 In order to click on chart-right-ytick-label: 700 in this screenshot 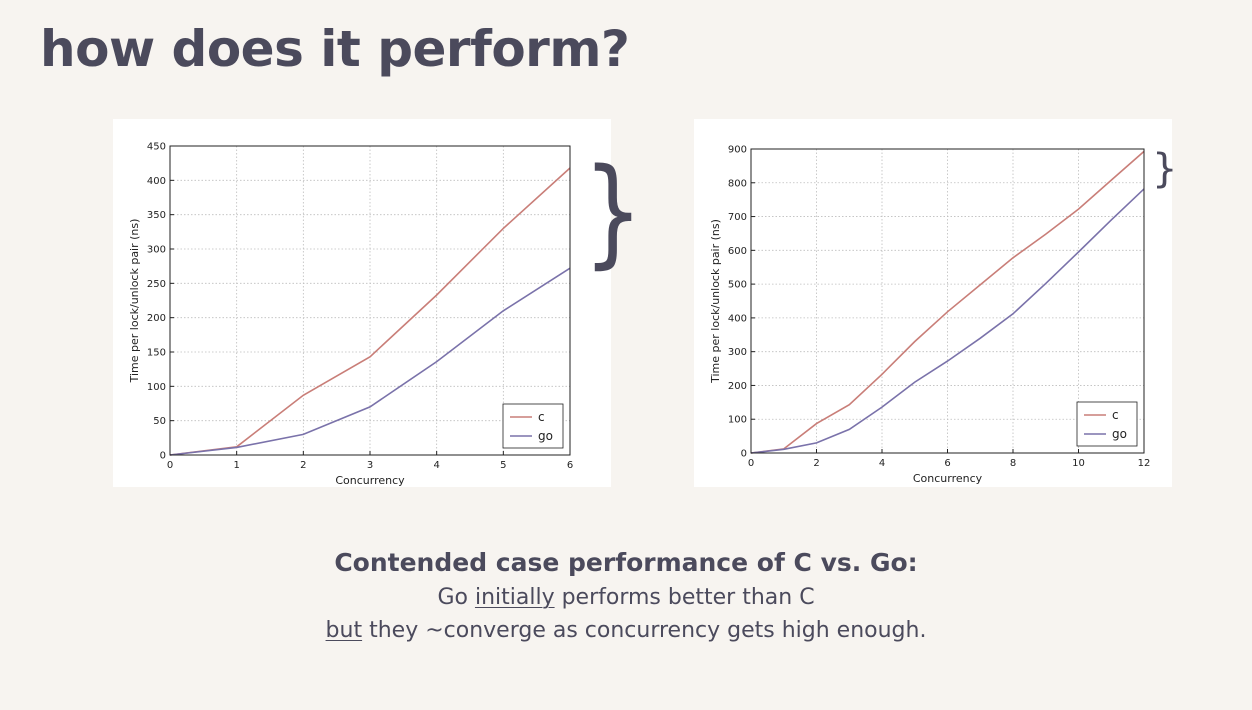, I will do `click(737, 217)`.